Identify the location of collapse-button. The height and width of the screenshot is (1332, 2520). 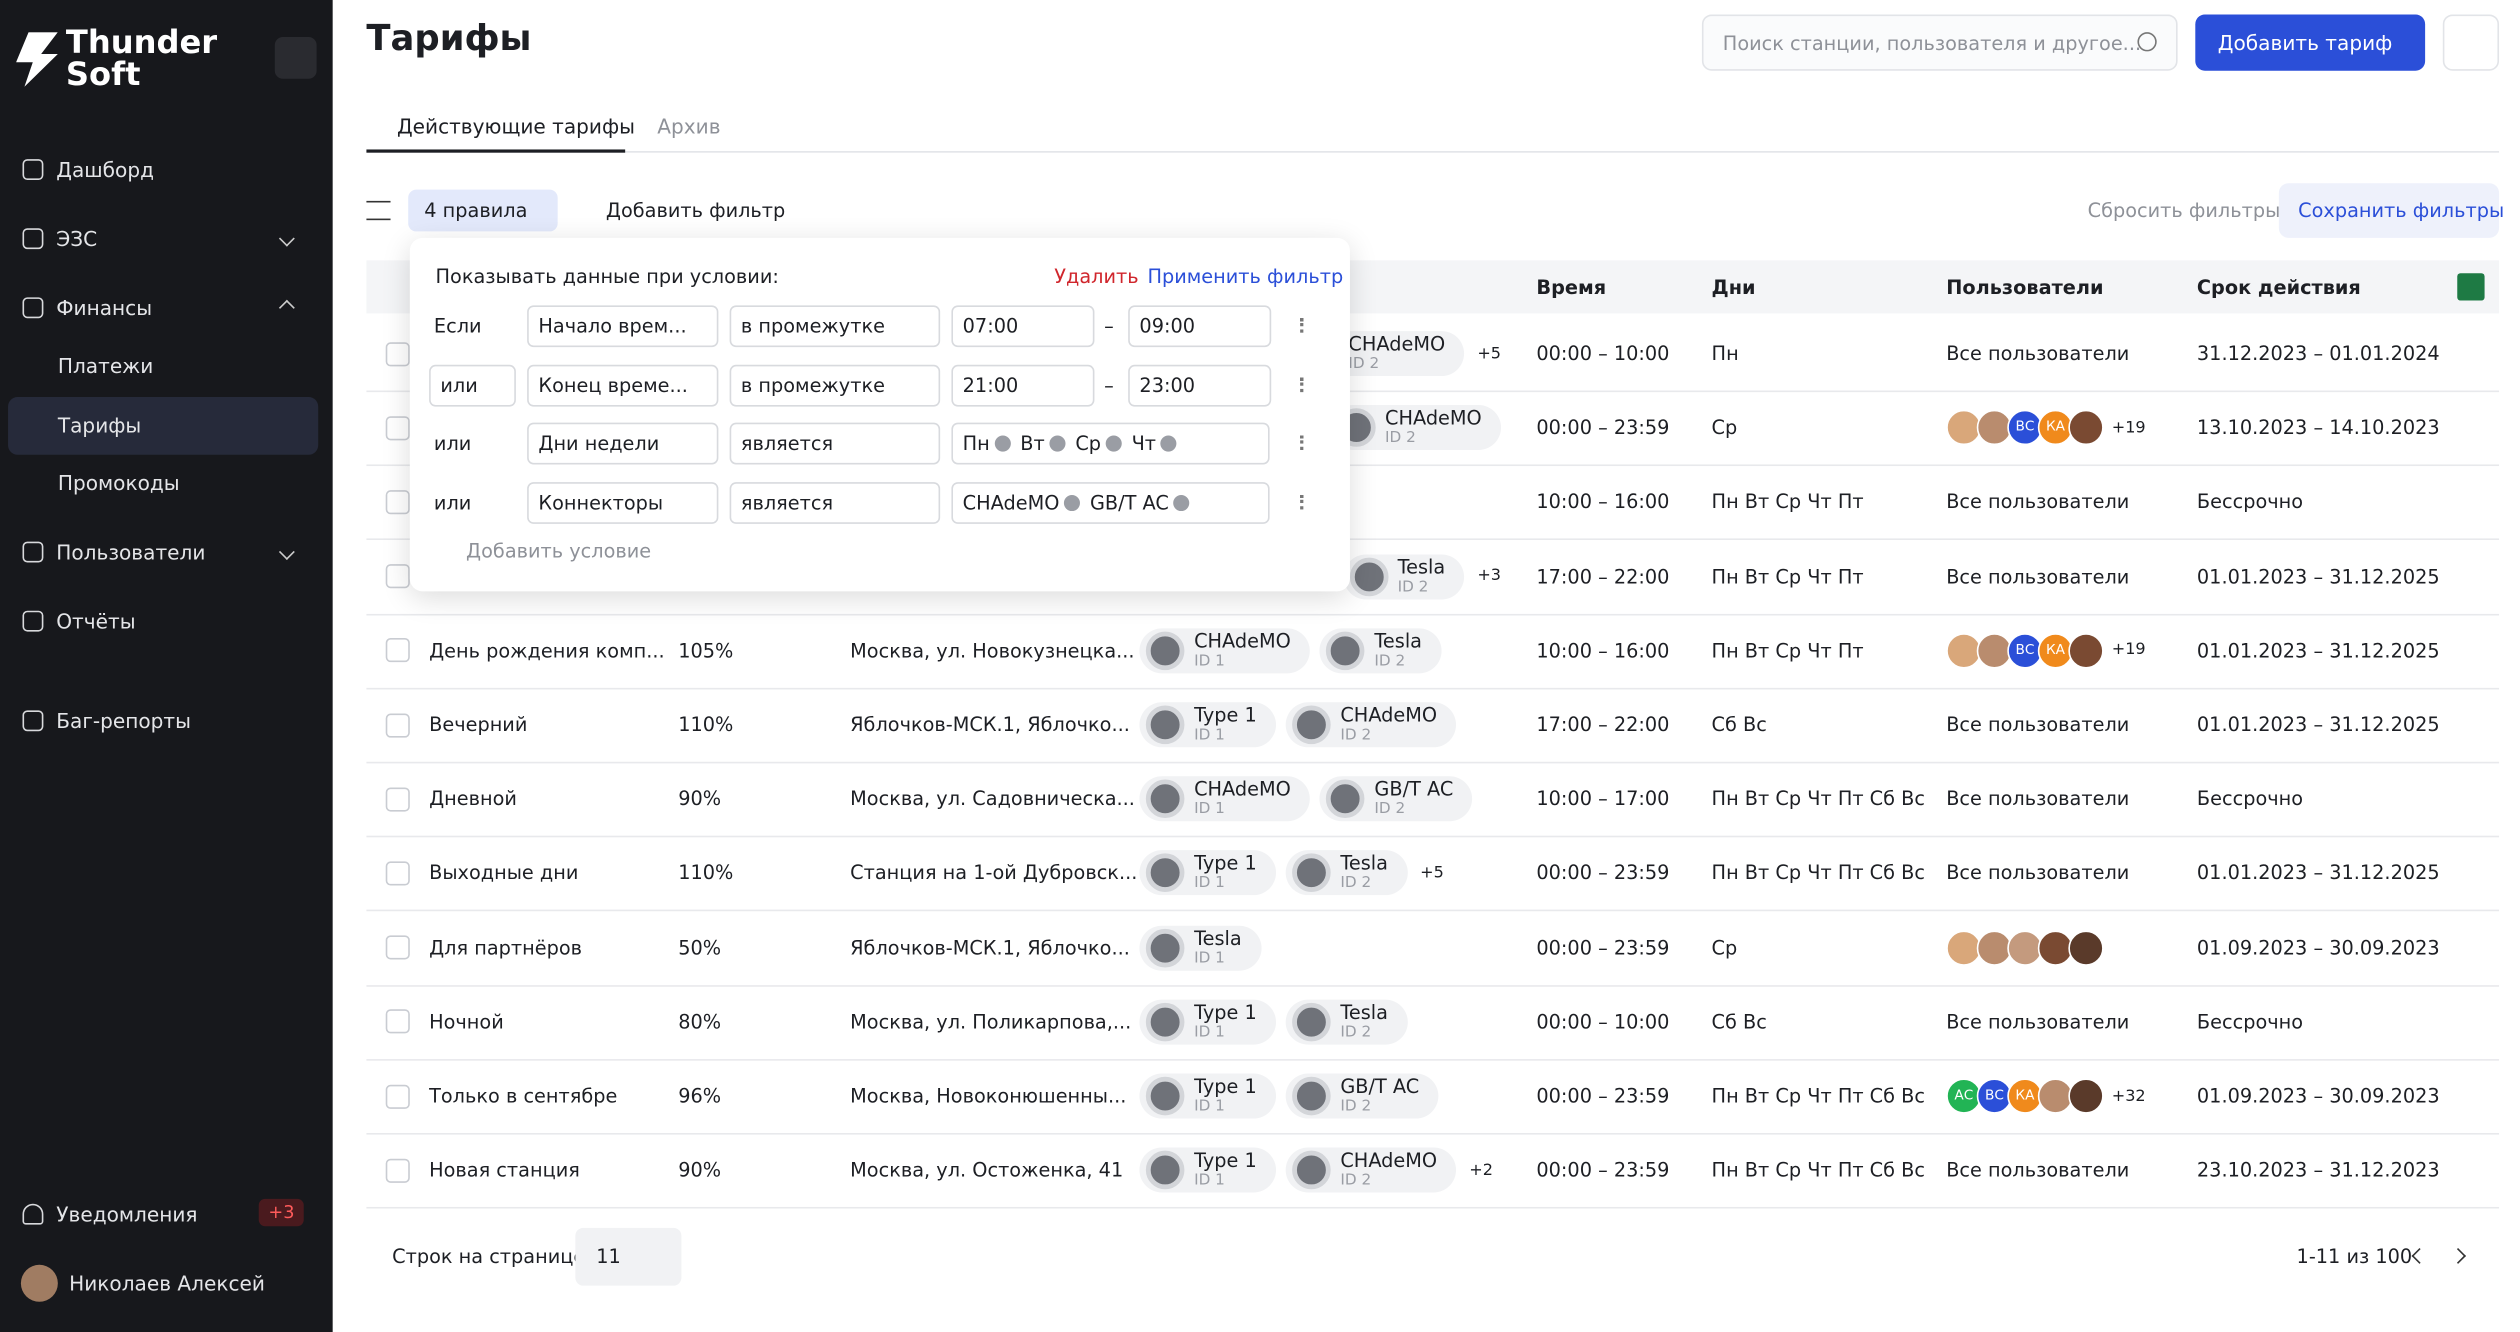
(295, 57).